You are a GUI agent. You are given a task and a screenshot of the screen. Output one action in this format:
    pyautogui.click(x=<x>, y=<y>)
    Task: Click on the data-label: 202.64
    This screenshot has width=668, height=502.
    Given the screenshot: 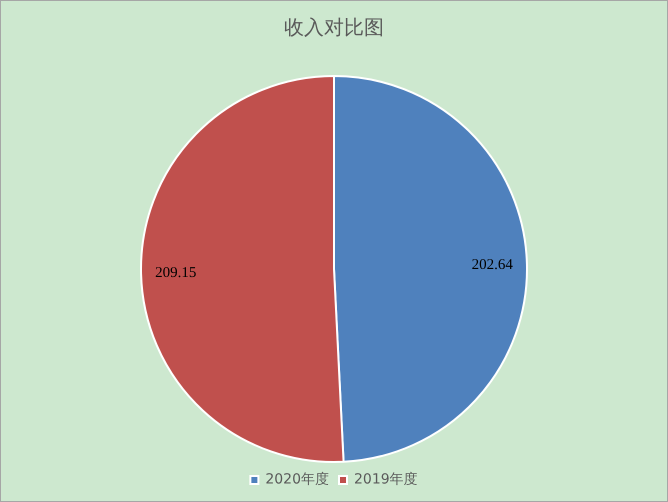 What is the action you would take?
    pyautogui.click(x=493, y=265)
    